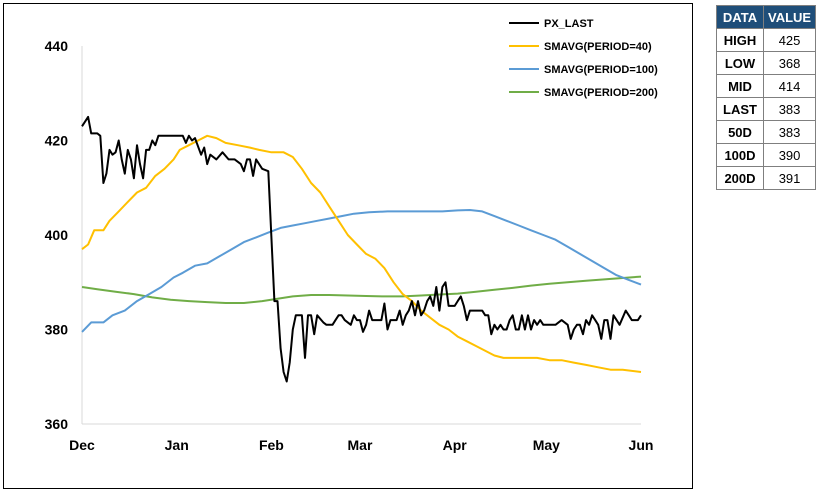 The image size is (825, 496). I want to click on legend-label: SMAVG(PERIOD=40), so click(598, 47).